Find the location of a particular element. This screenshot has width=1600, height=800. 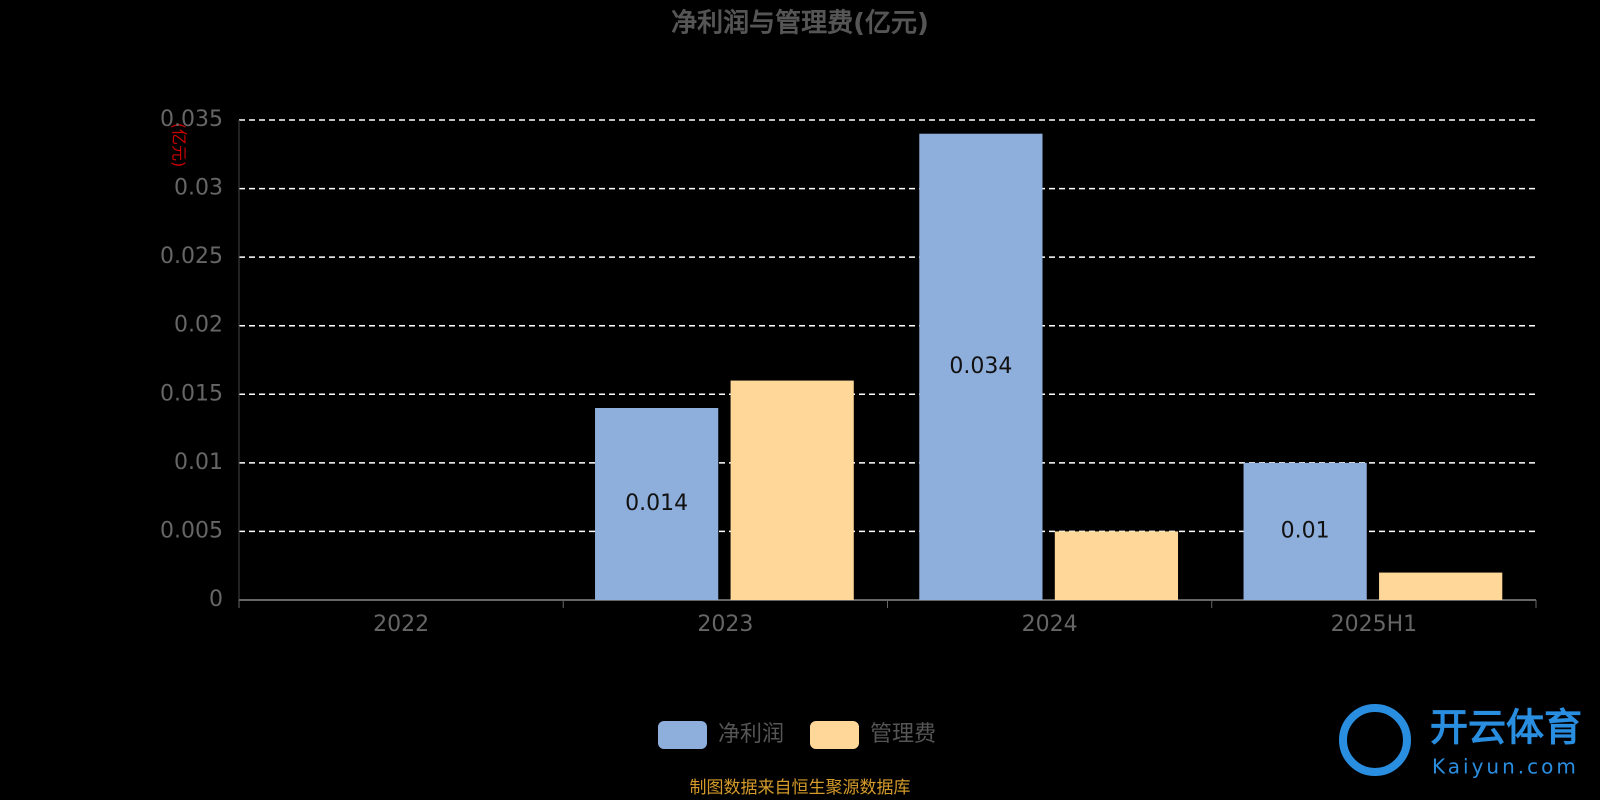

data-label: 0.014 is located at coordinates (656, 503).